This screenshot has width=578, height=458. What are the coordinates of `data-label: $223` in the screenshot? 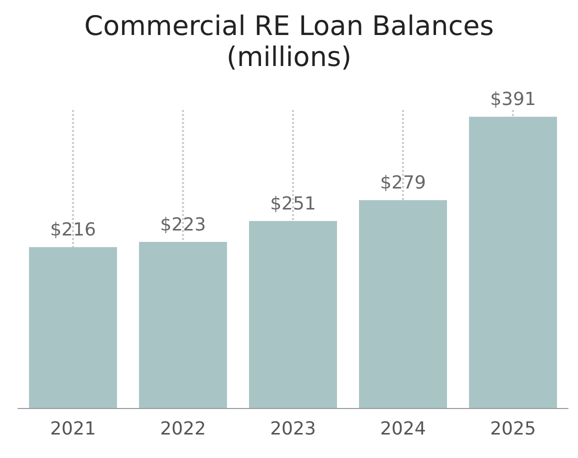 It's located at (183, 225).